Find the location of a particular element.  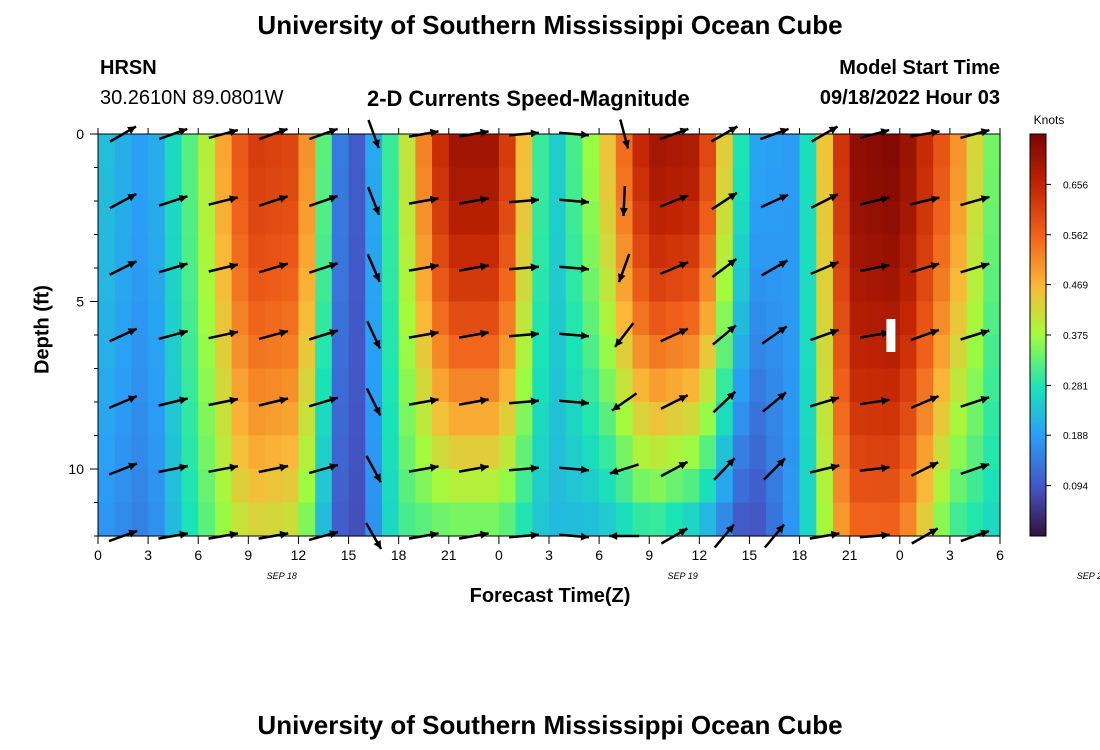

y-tick-label: 10 is located at coordinates (76, 469).